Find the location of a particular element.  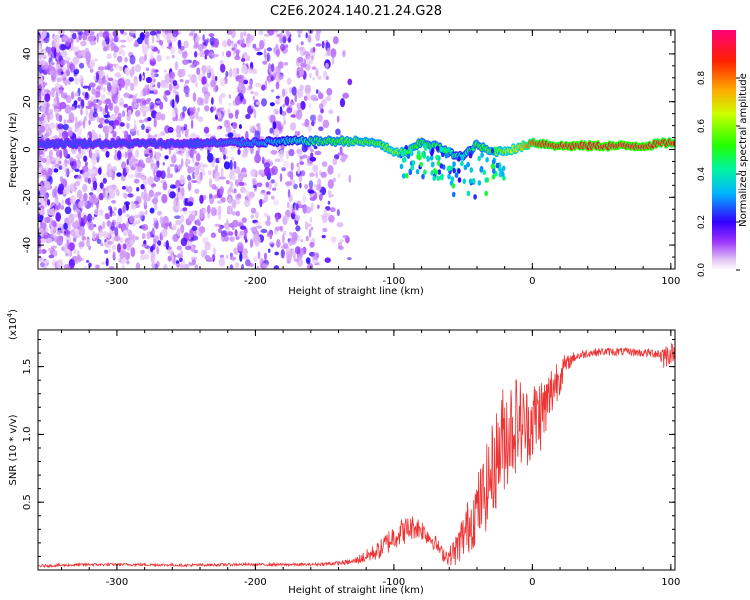

spectrogram-xlabel: Height of straight line (km) is located at coordinates (356, 291).